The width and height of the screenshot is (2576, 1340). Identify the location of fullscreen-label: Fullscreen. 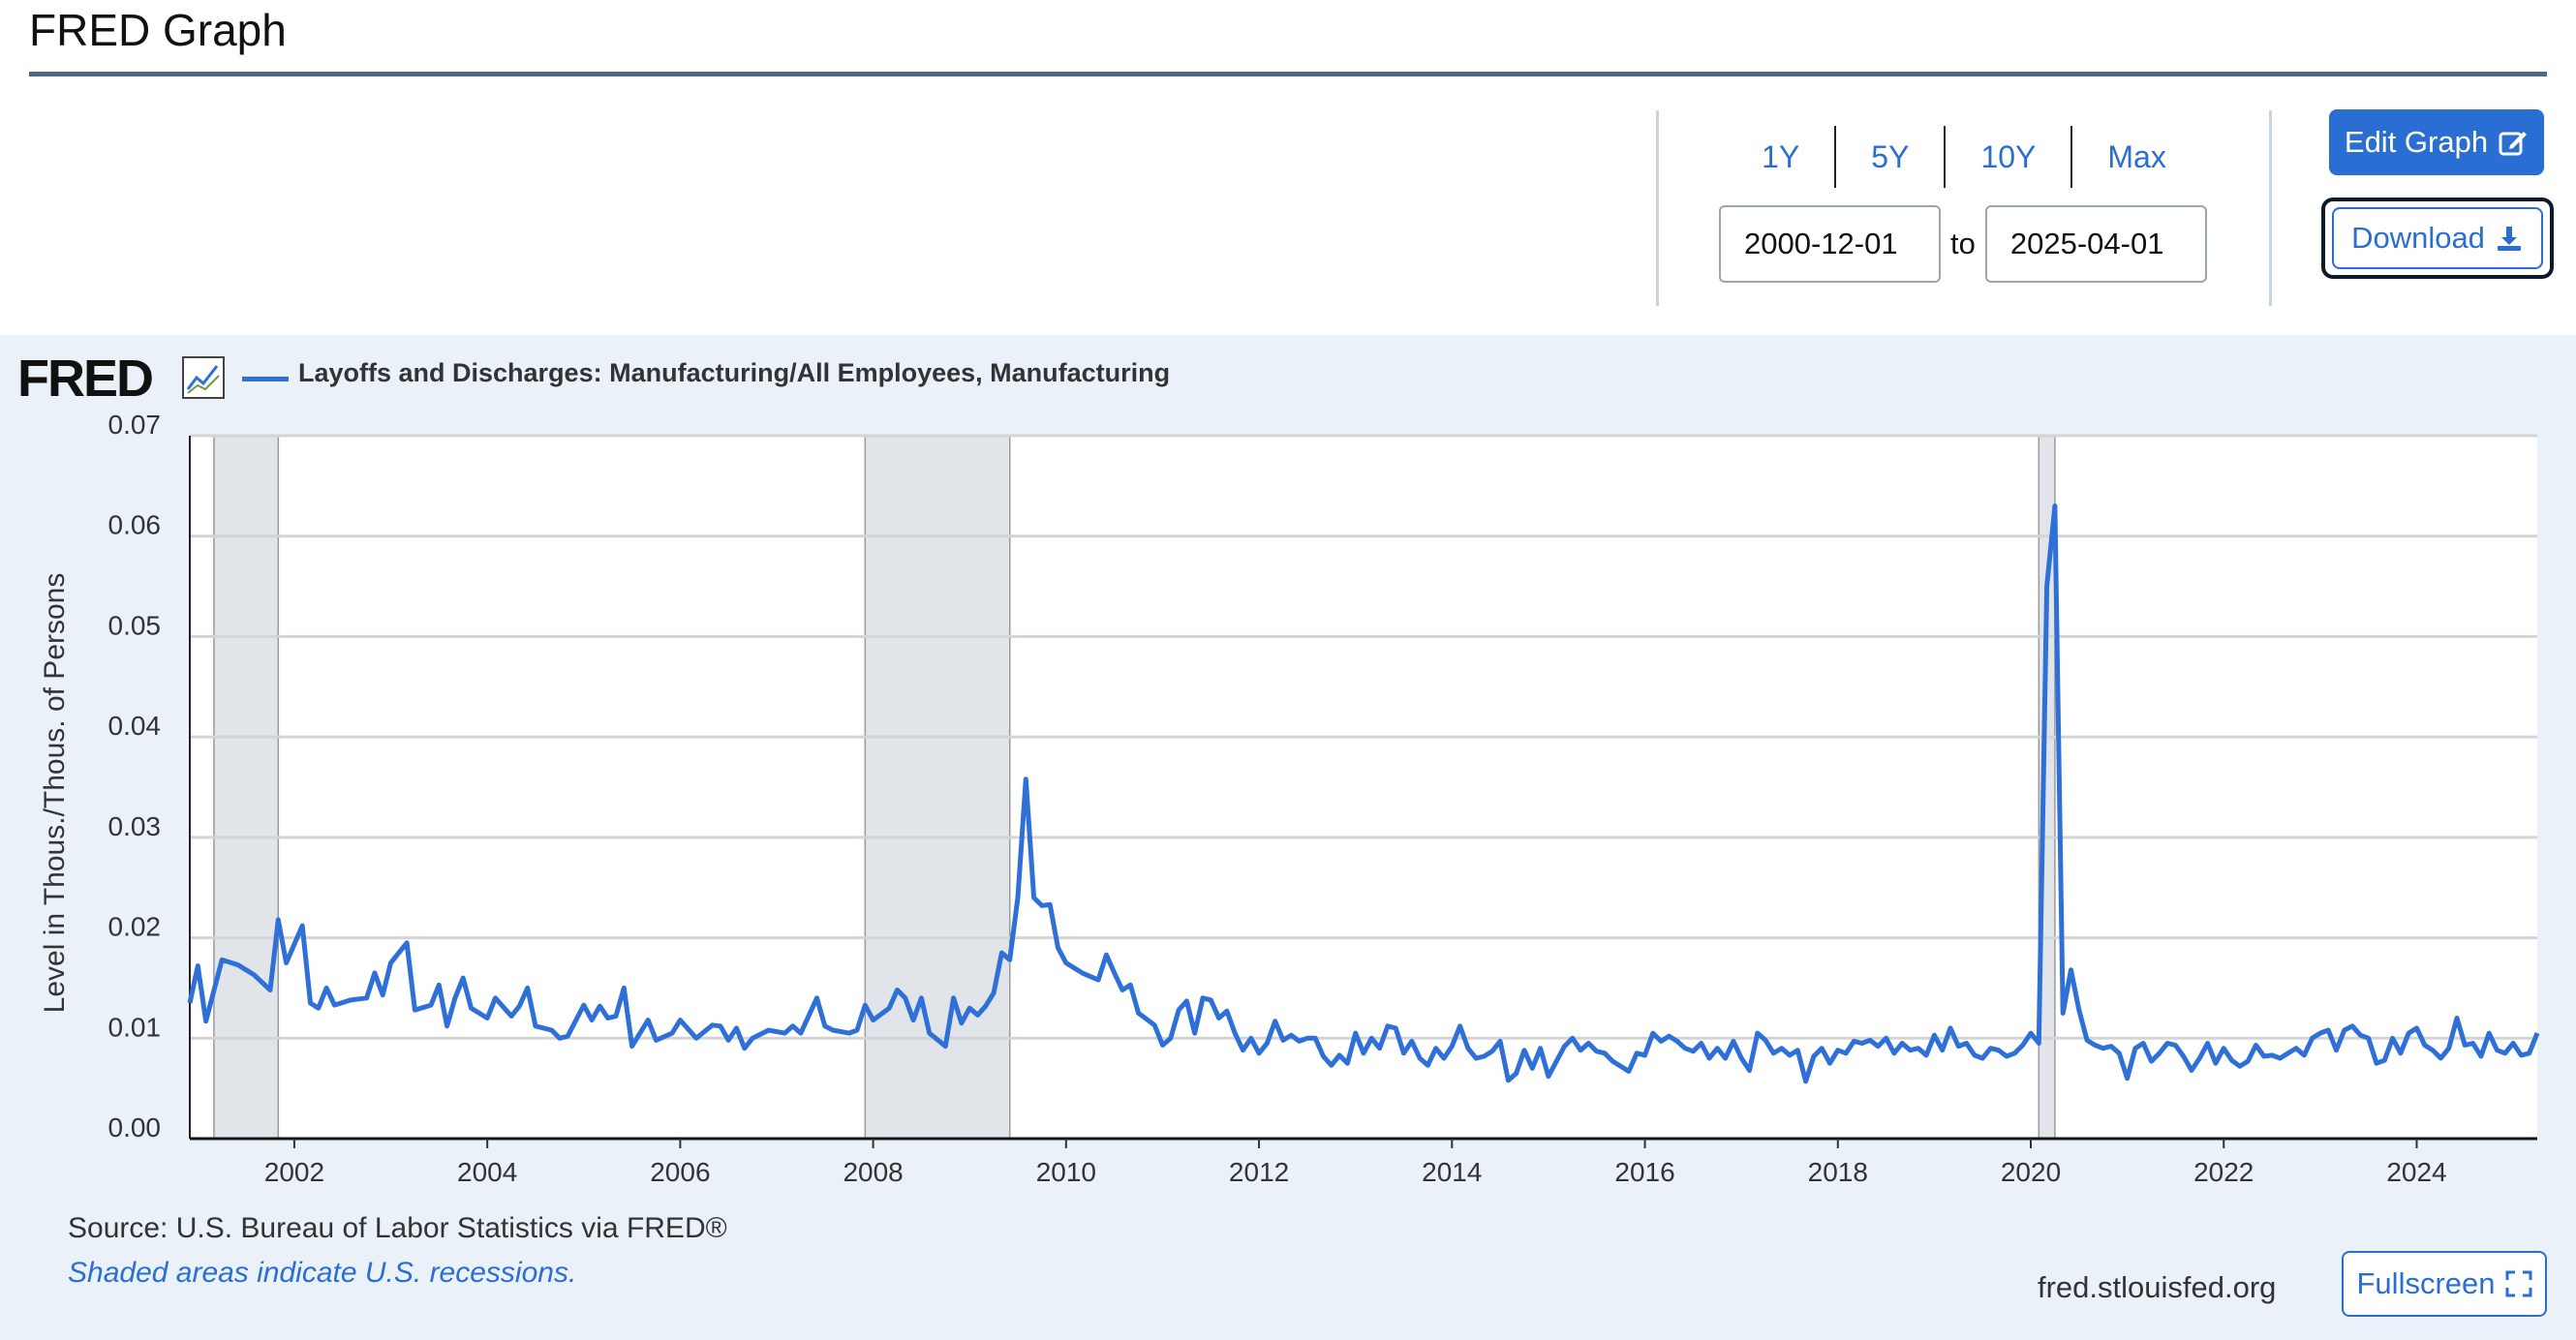
(2426, 1283).